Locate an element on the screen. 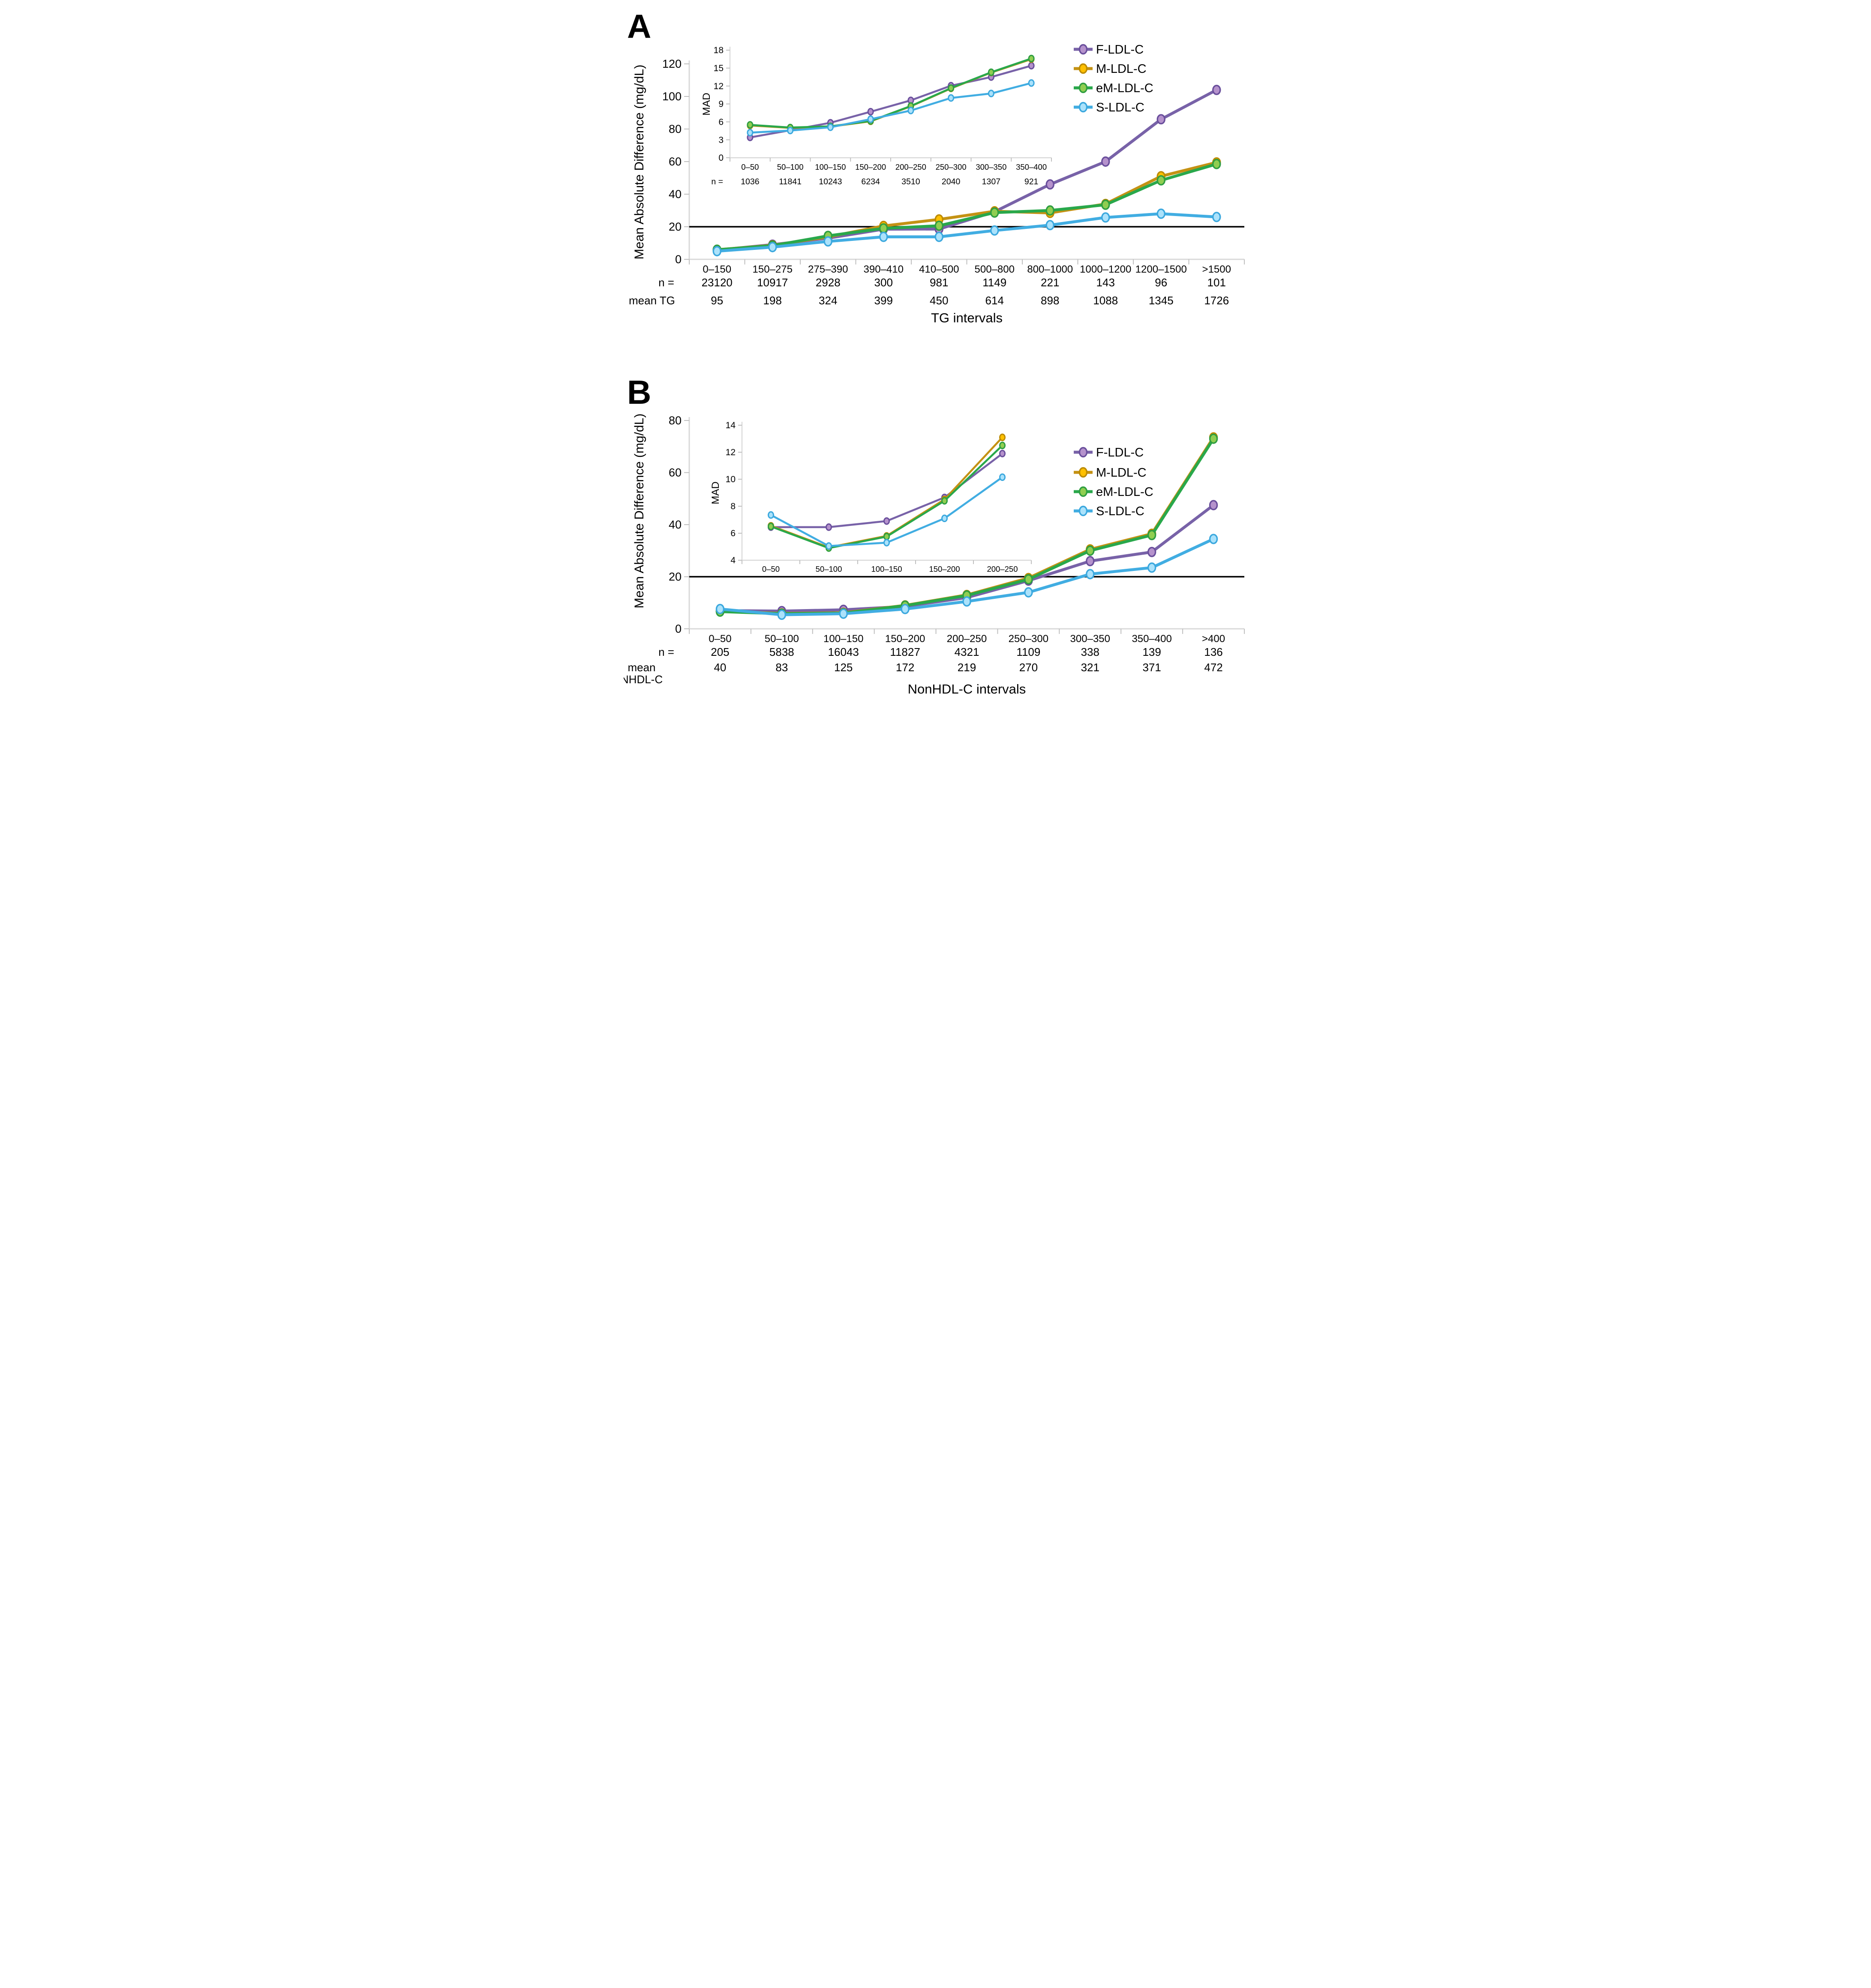 This screenshot has height=1988, width=1871. y-axis-title: Mean Absolute Difference (mg/dL) is located at coordinates (639, 511).